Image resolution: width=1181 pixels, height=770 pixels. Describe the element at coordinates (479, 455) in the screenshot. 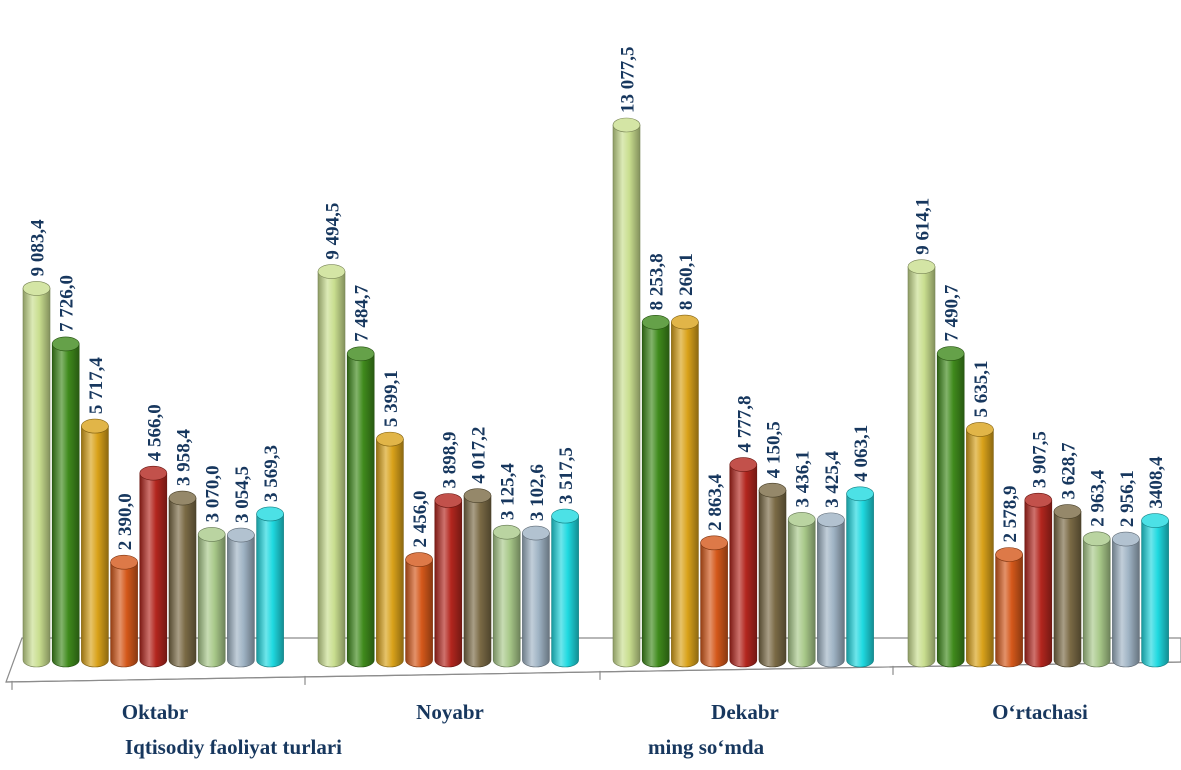

I see `data-label: 4 017,2` at that location.